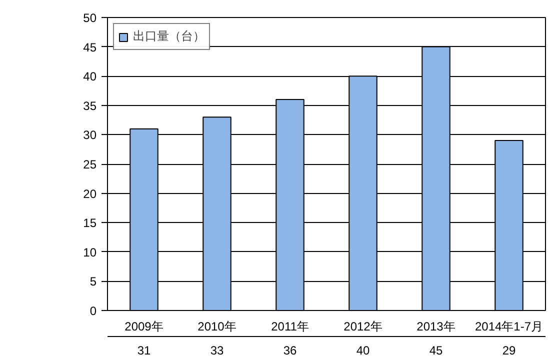  Describe the element at coordinates (169, 36) in the screenshot. I see `legend-label: 出口量（台）` at that location.